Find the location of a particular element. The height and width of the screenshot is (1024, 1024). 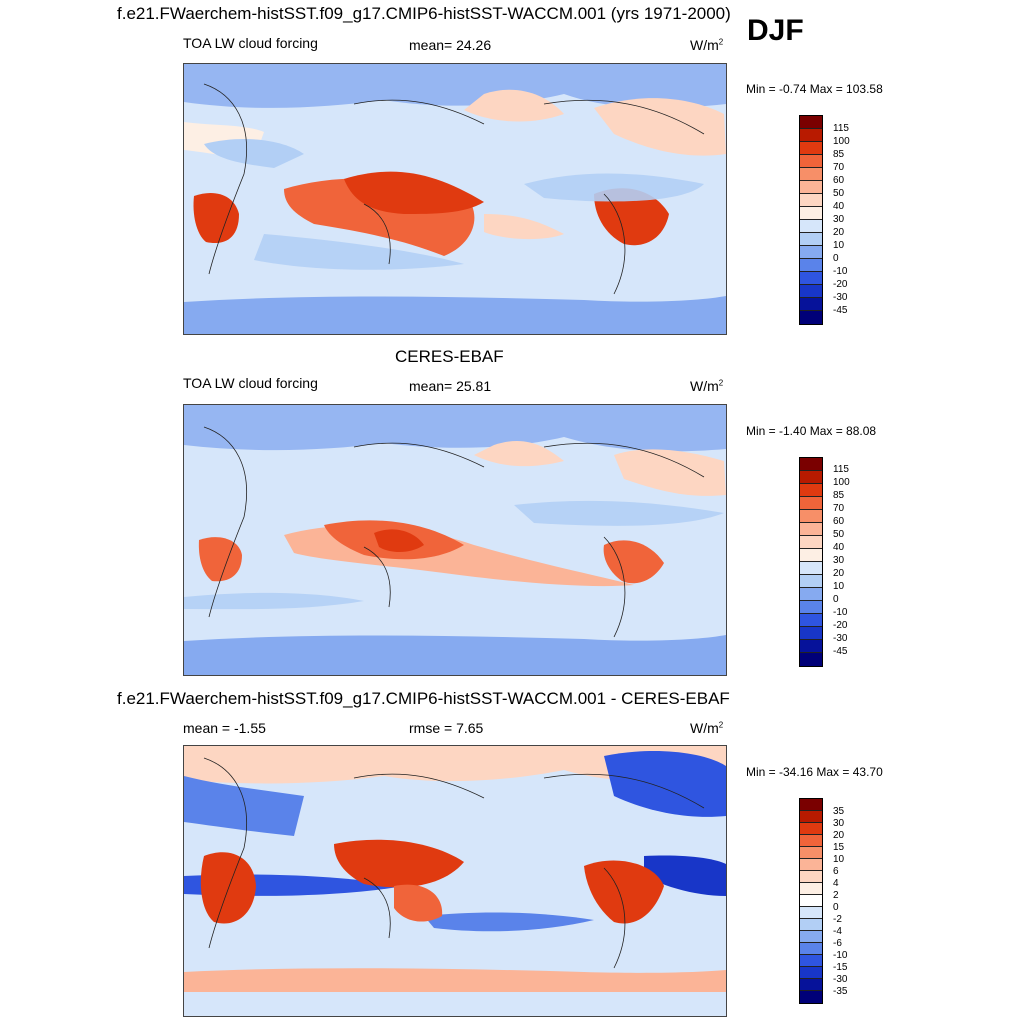

panel3-colorbar is located at coordinates (811, 901).